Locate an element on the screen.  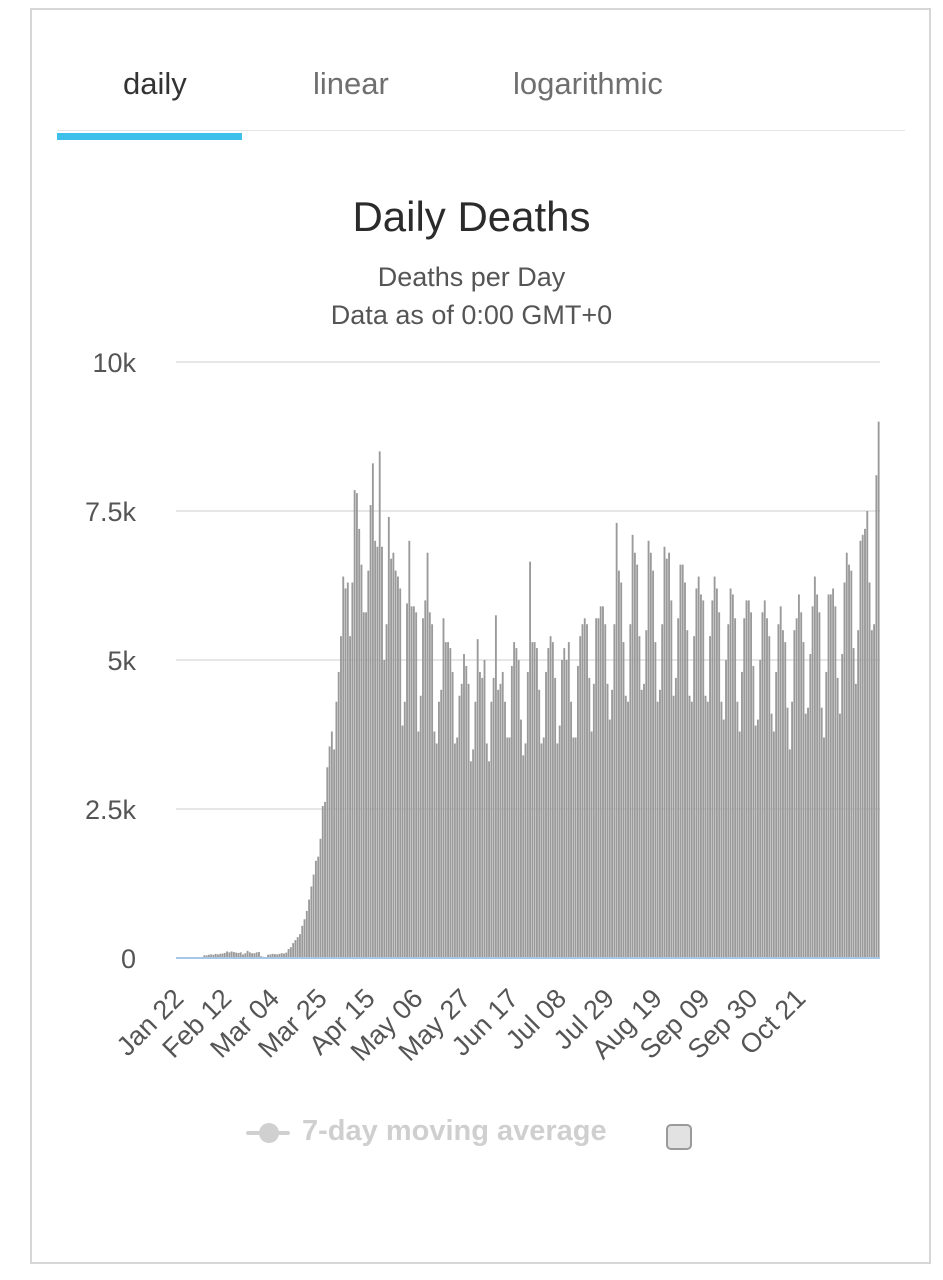
legend-checkbox is located at coordinates (679, 1137).